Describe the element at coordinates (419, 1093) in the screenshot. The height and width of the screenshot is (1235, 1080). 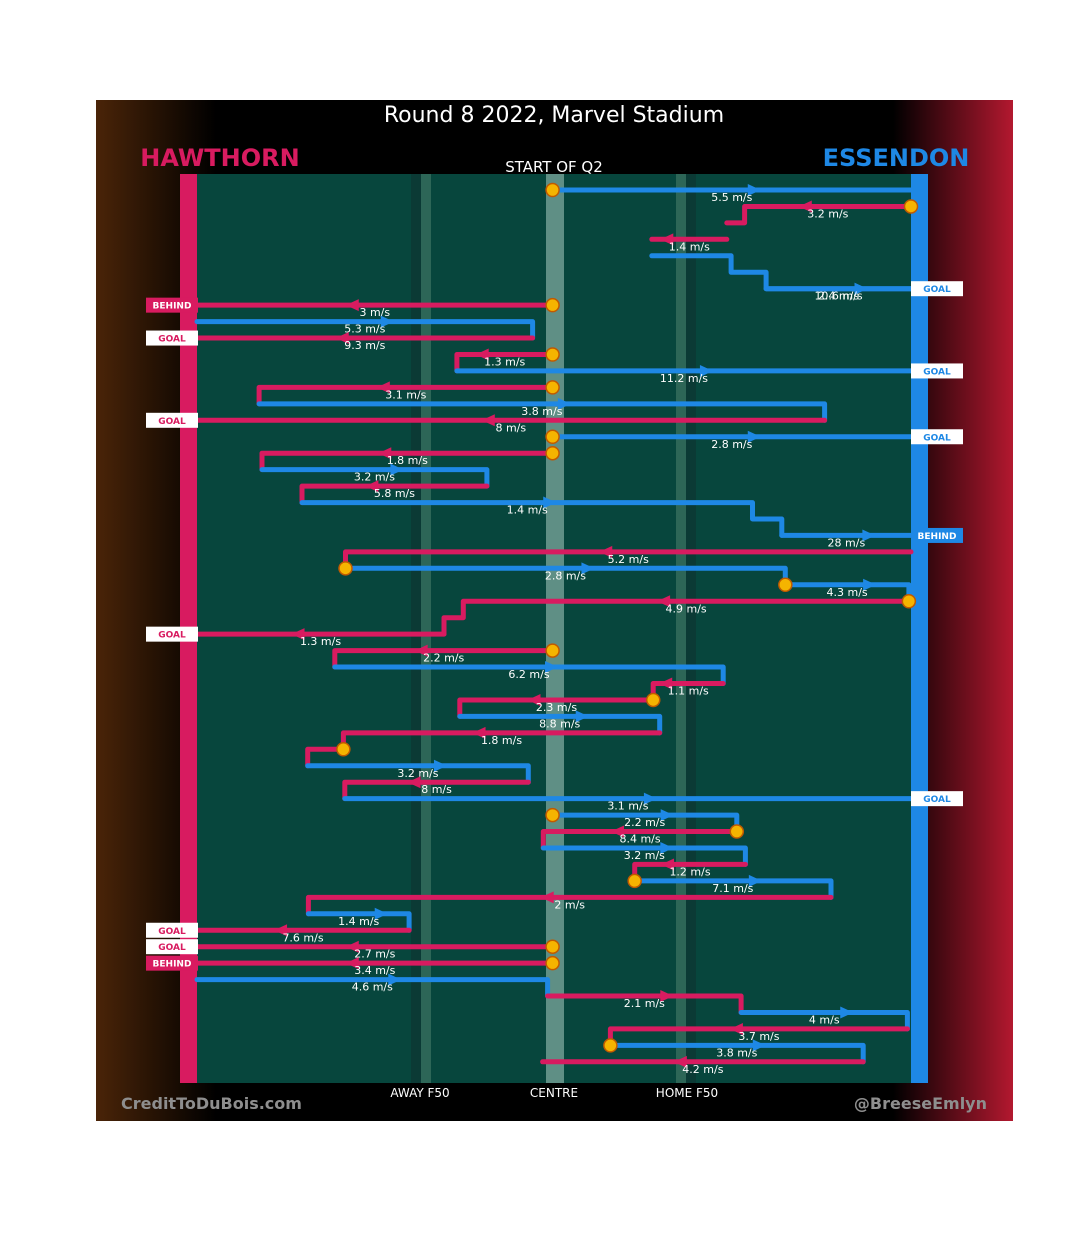
I see `x-tick-away-f50: AWAY F50` at that location.